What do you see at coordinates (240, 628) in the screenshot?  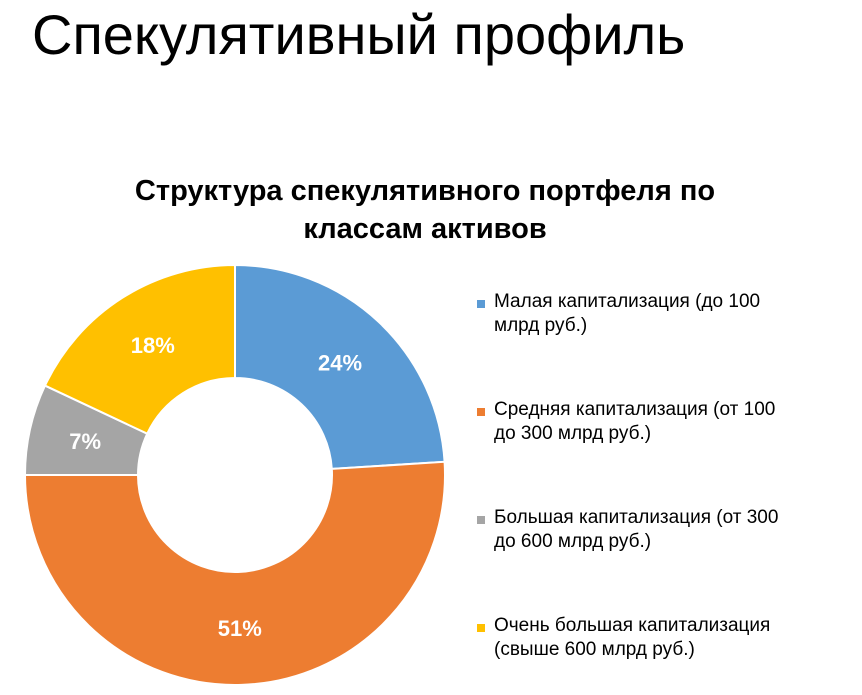 I see `data-label-mid-cap: 51%` at bounding box center [240, 628].